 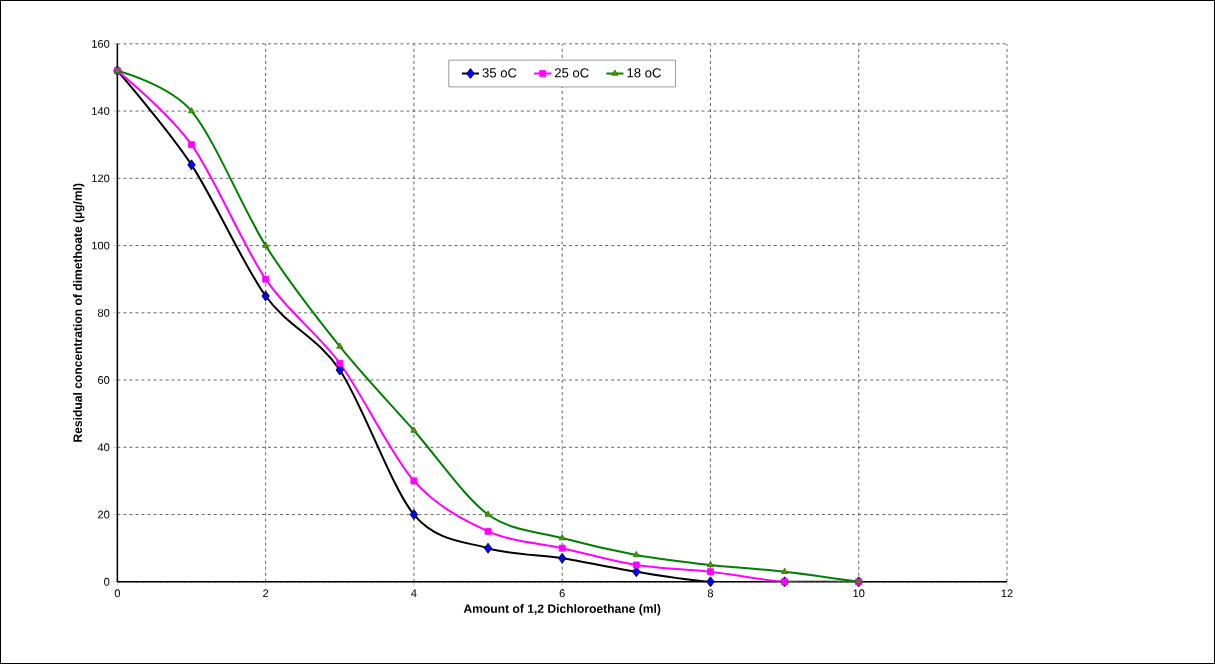 What do you see at coordinates (859, 593) in the screenshot?
I see `x-tick-label: 10` at bounding box center [859, 593].